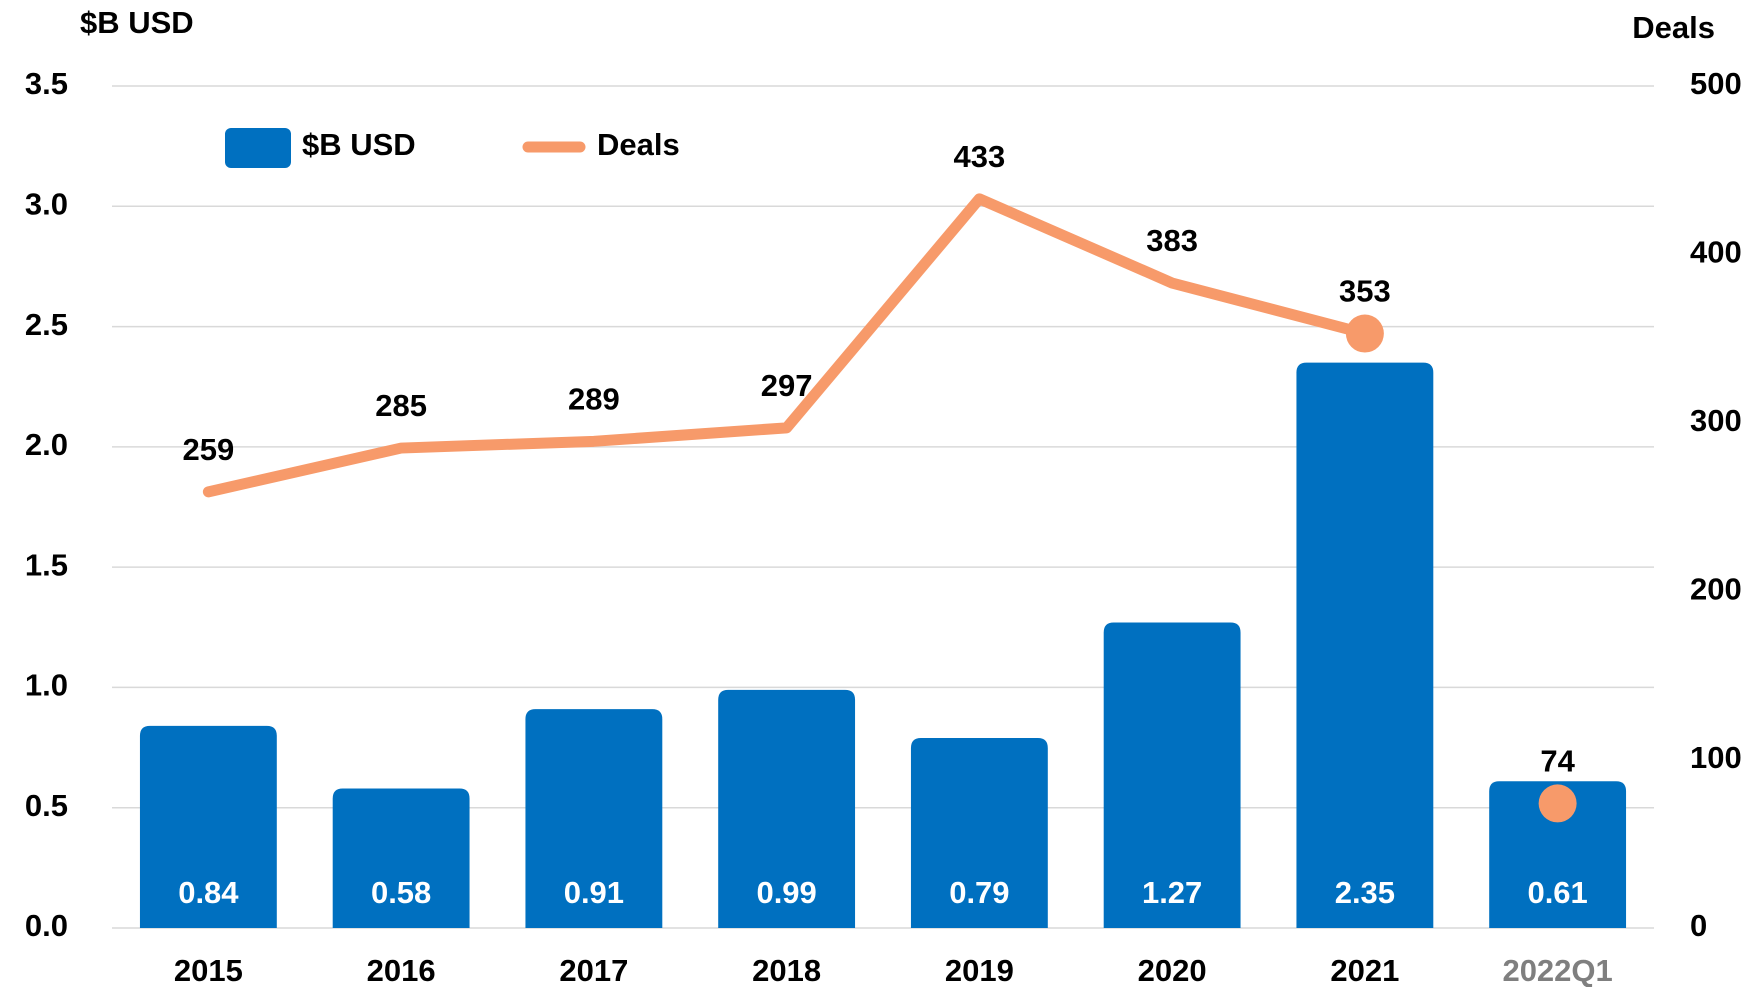 This screenshot has width=1758, height=987. What do you see at coordinates (209, 449) in the screenshot?
I see `deals-value-label: 259` at bounding box center [209, 449].